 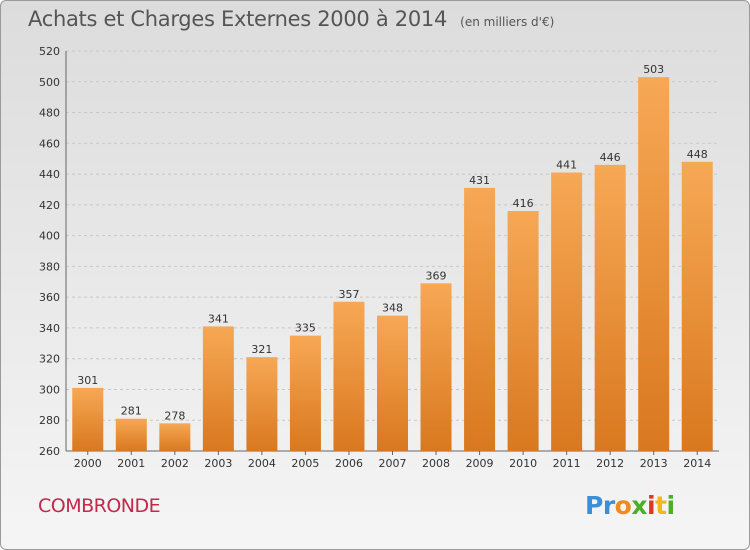 What do you see at coordinates (479, 180) in the screenshot?
I see `bar-value-label: 431` at bounding box center [479, 180].